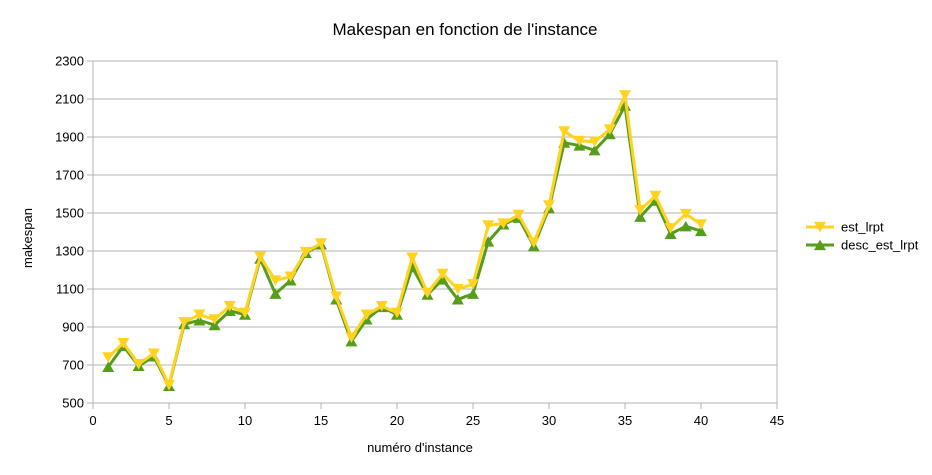 The height and width of the screenshot is (475, 932). What do you see at coordinates (549, 420) in the screenshot?
I see `x-tick-label: 30` at bounding box center [549, 420].